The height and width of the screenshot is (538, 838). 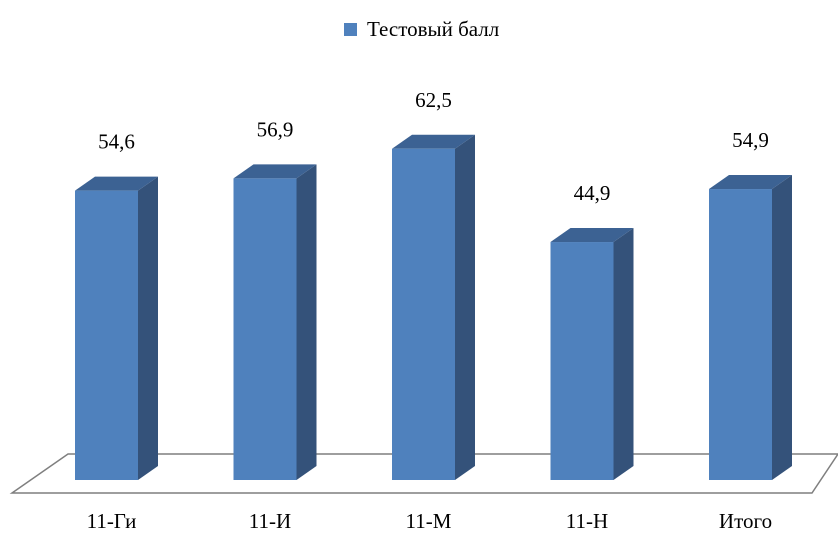 What do you see at coordinates (350, 29) in the screenshot?
I see `legend-swatch` at bounding box center [350, 29].